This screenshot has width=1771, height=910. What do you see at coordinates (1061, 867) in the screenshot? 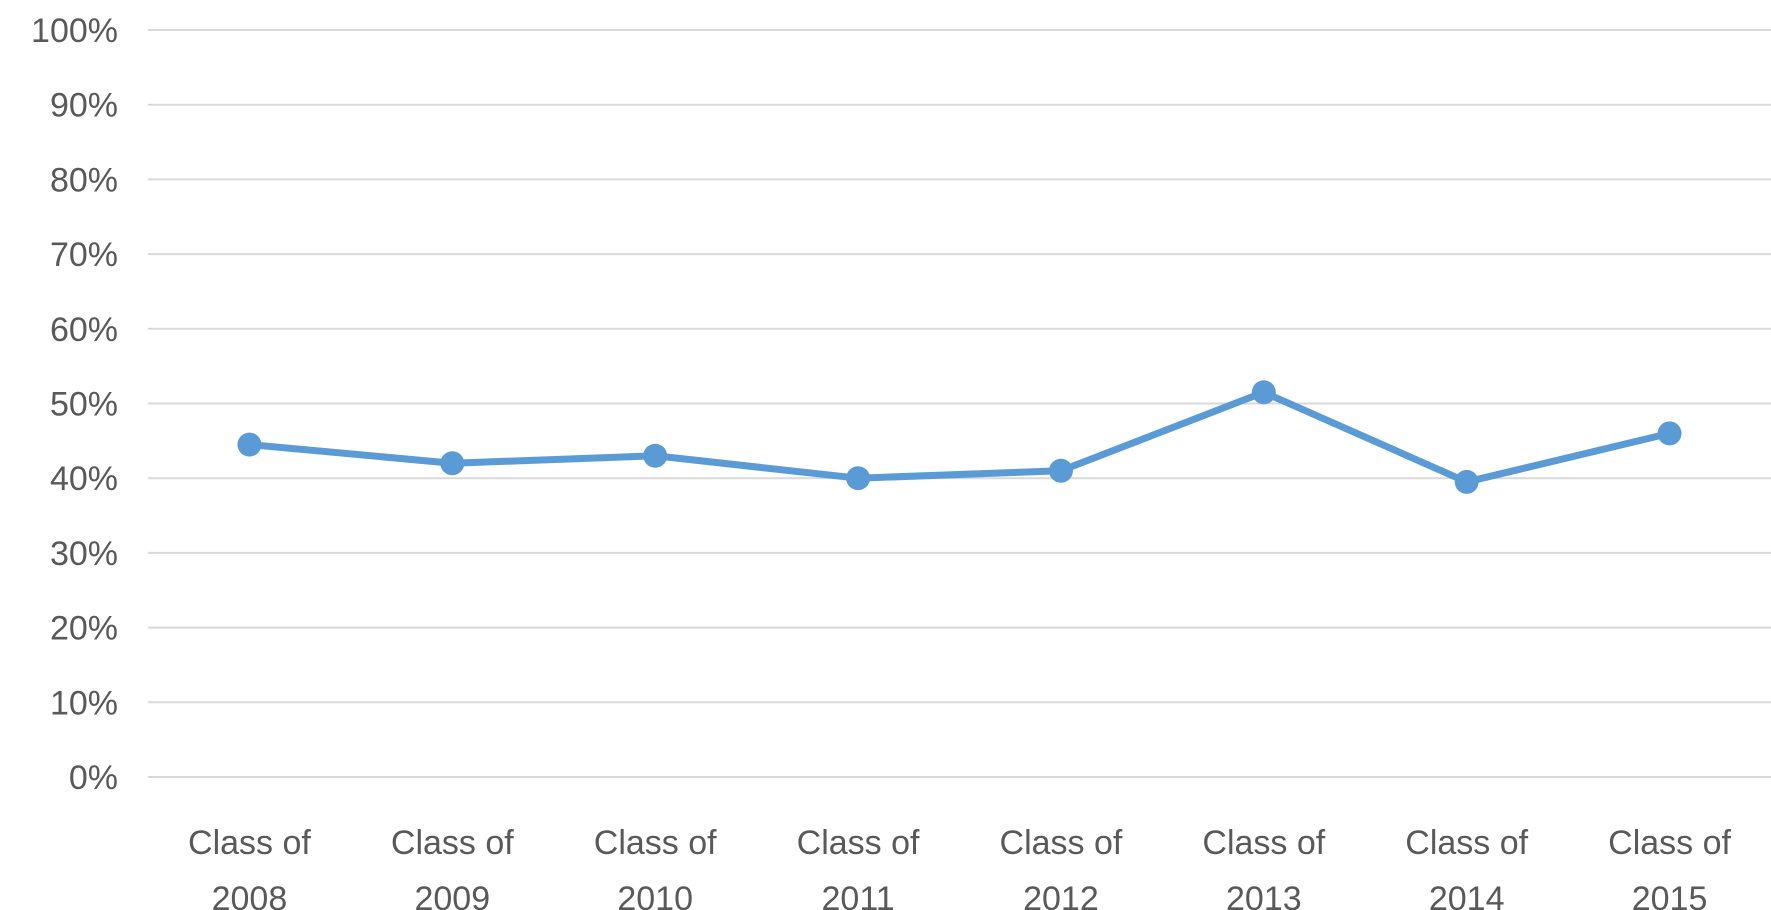
I see `x-tick-label: Class of 2012` at bounding box center [1061, 867].